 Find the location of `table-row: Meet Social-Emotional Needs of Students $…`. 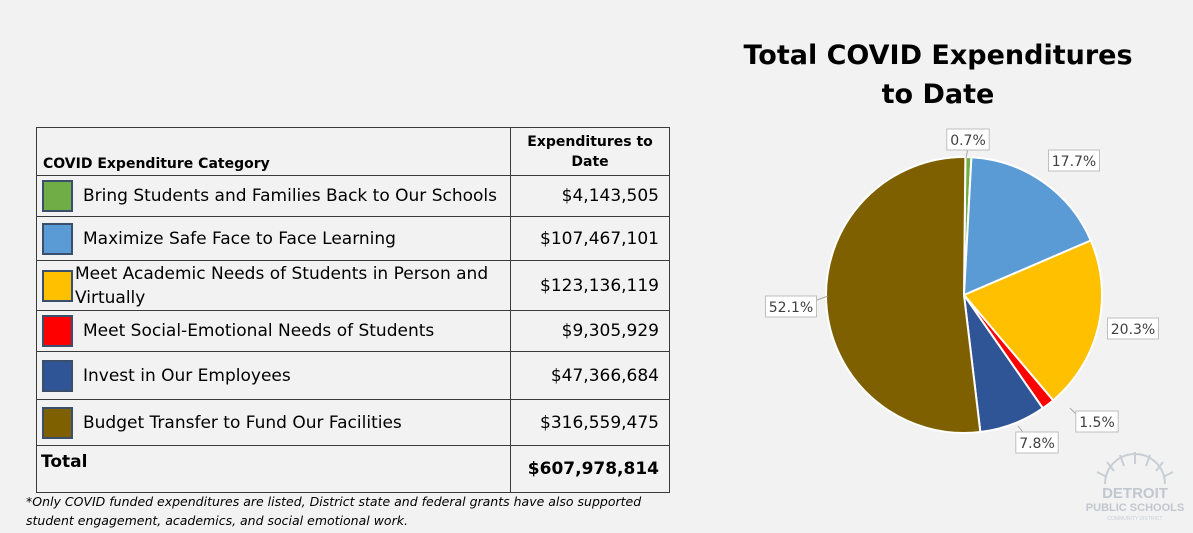

table-row: Meet Social-Emotional Needs of Students $… is located at coordinates (352, 331).